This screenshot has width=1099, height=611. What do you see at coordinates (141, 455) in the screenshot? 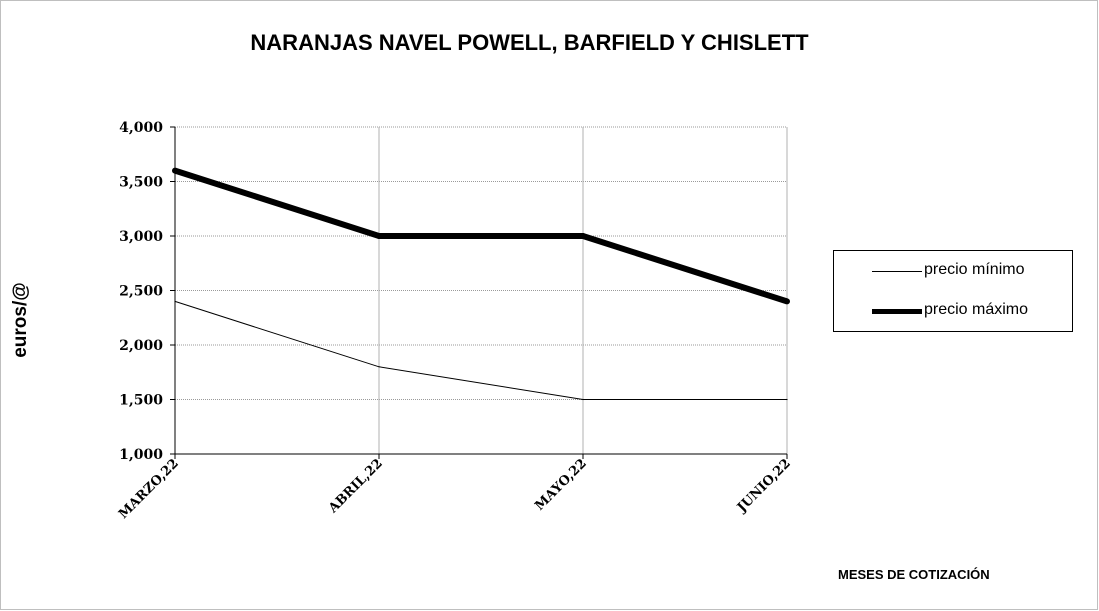
I see `y-tick-label: 1,000` at bounding box center [141, 455].